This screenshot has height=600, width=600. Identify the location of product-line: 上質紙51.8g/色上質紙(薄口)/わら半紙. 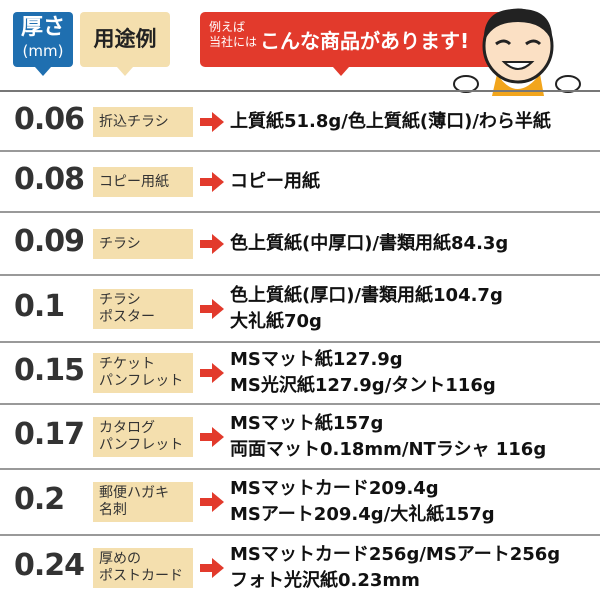
(390, 121).